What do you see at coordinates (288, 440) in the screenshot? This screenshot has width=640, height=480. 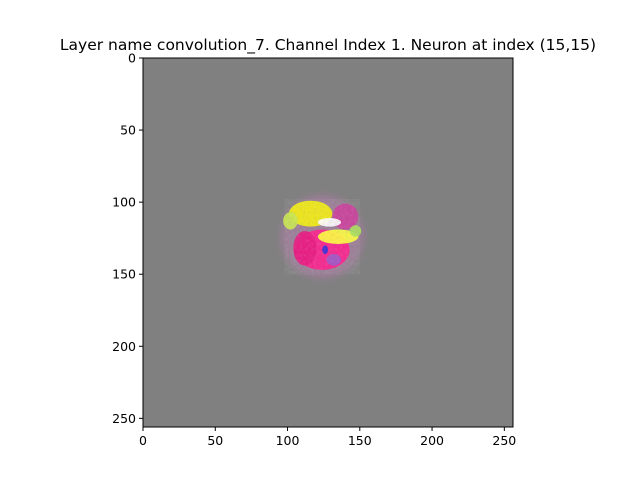 I see `x-tick-label: 100` at bounding box center [288, 440].